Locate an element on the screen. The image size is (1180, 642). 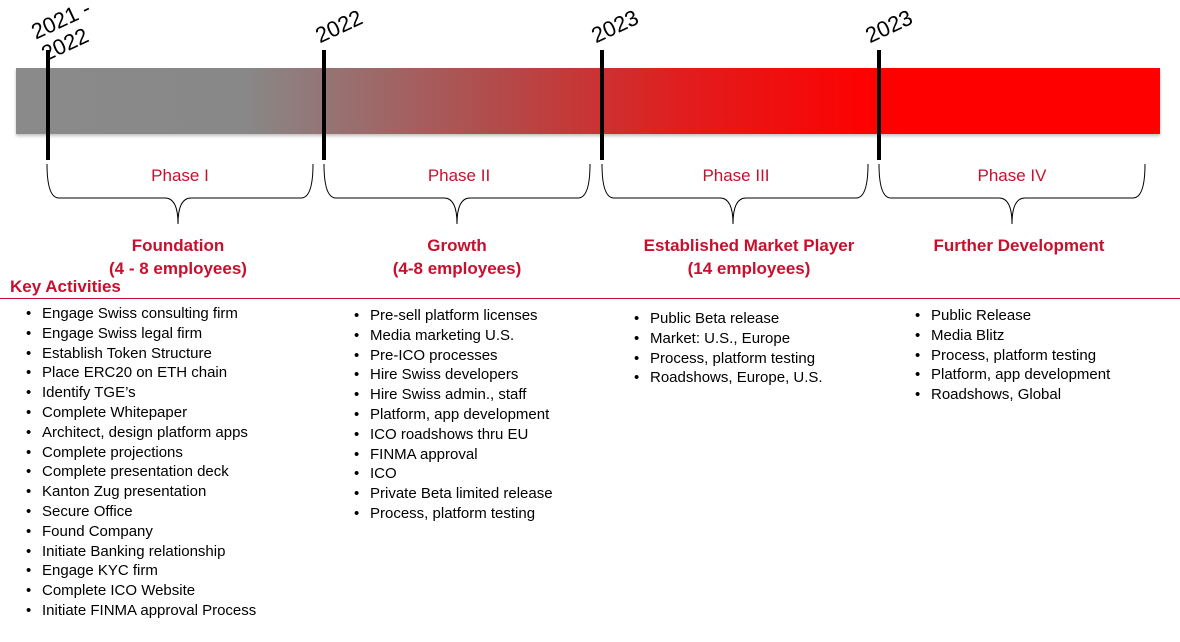
phase-title-4-name: Further Development is located at coordinates (1019, 245).